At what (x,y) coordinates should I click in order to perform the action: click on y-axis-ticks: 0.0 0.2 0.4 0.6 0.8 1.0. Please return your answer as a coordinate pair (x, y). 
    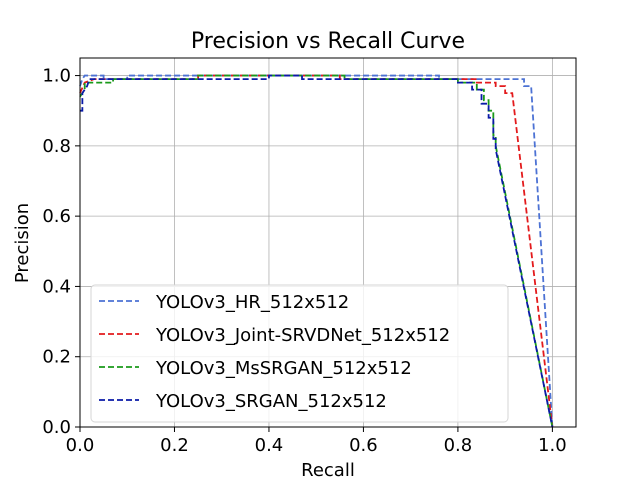
    Looking at the image, I should click on (61, 252).